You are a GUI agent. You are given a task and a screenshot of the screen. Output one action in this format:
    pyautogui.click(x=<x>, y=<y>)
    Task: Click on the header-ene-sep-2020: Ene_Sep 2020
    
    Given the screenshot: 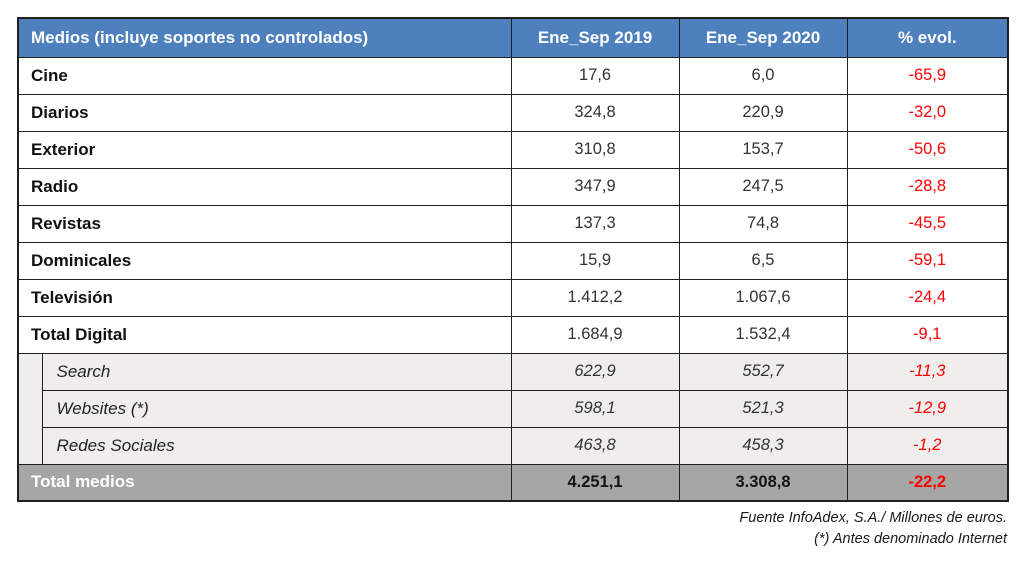 What is the action you would take?
    pyautogui.click(x=763, y=37)
    